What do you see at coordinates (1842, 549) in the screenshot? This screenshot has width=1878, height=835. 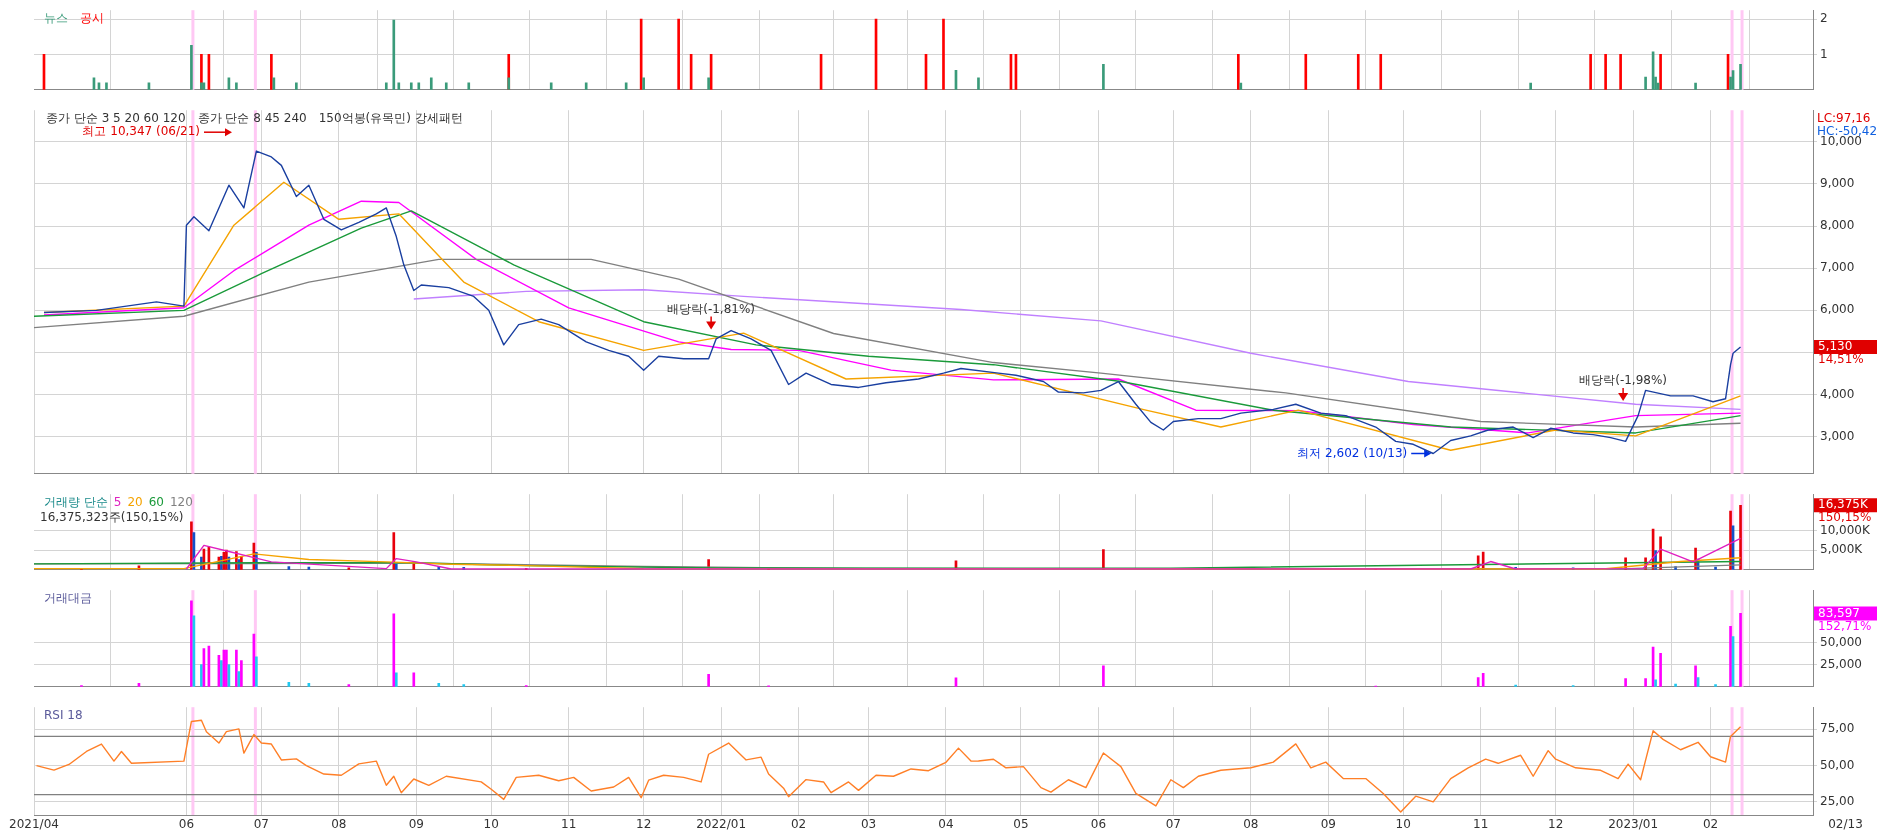 I see `y-tick-label: 5,000K` at bounding box center [1842, 549].